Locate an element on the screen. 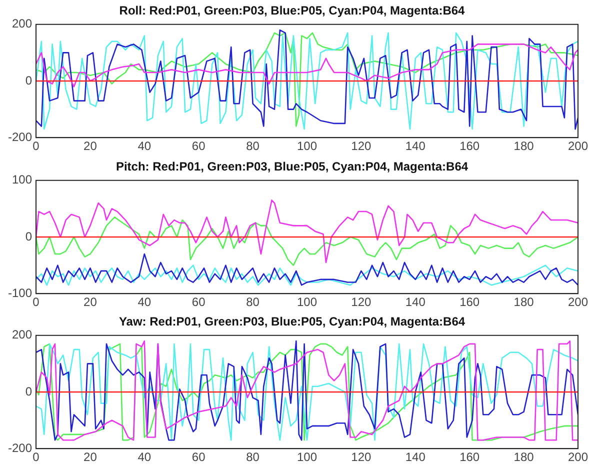 Image resolution: width=590 pixels, height=467 pixels. y-tick-label: -100 is located at coordinates (20, 293).